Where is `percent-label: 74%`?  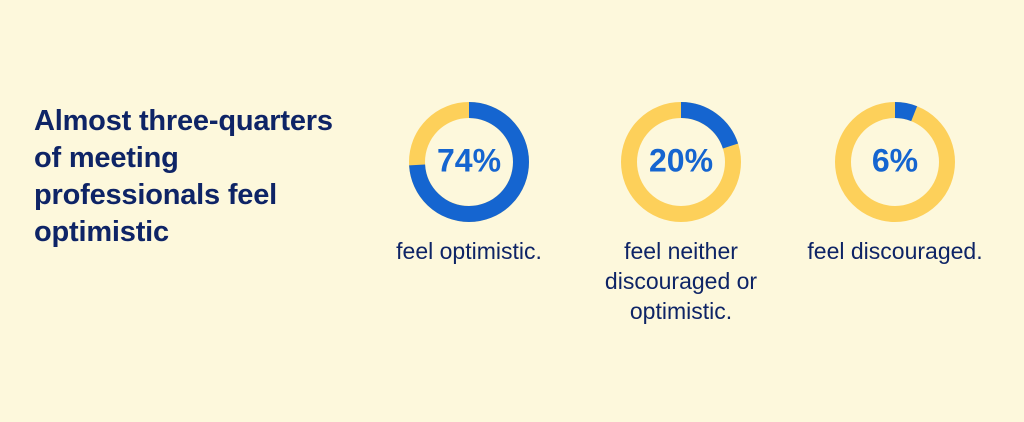 percent-label: 74% is located at coordinates (469, 160).